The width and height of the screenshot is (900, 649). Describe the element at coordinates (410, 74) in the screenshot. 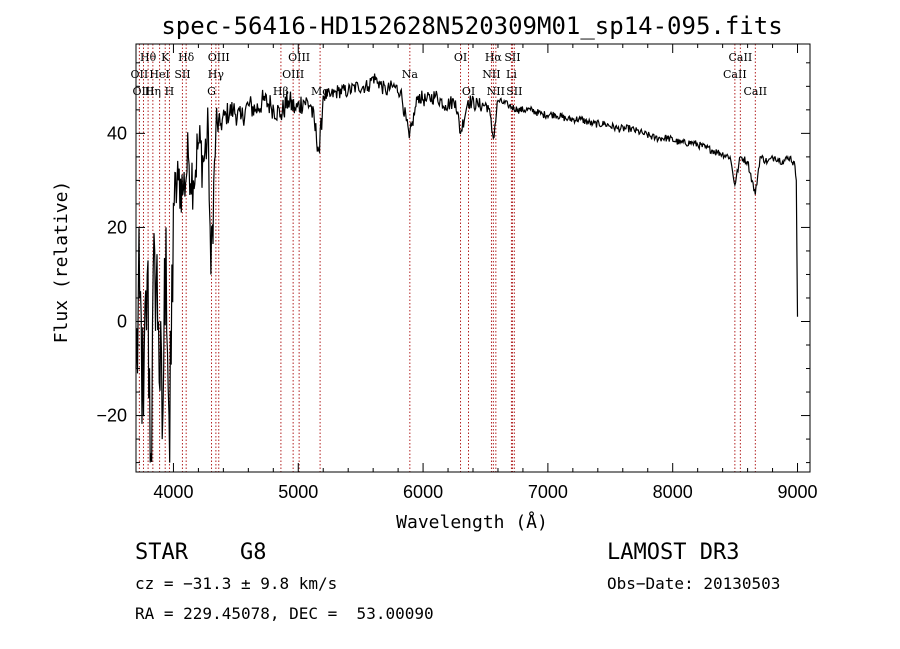

I see `line-label: Na` at that location.